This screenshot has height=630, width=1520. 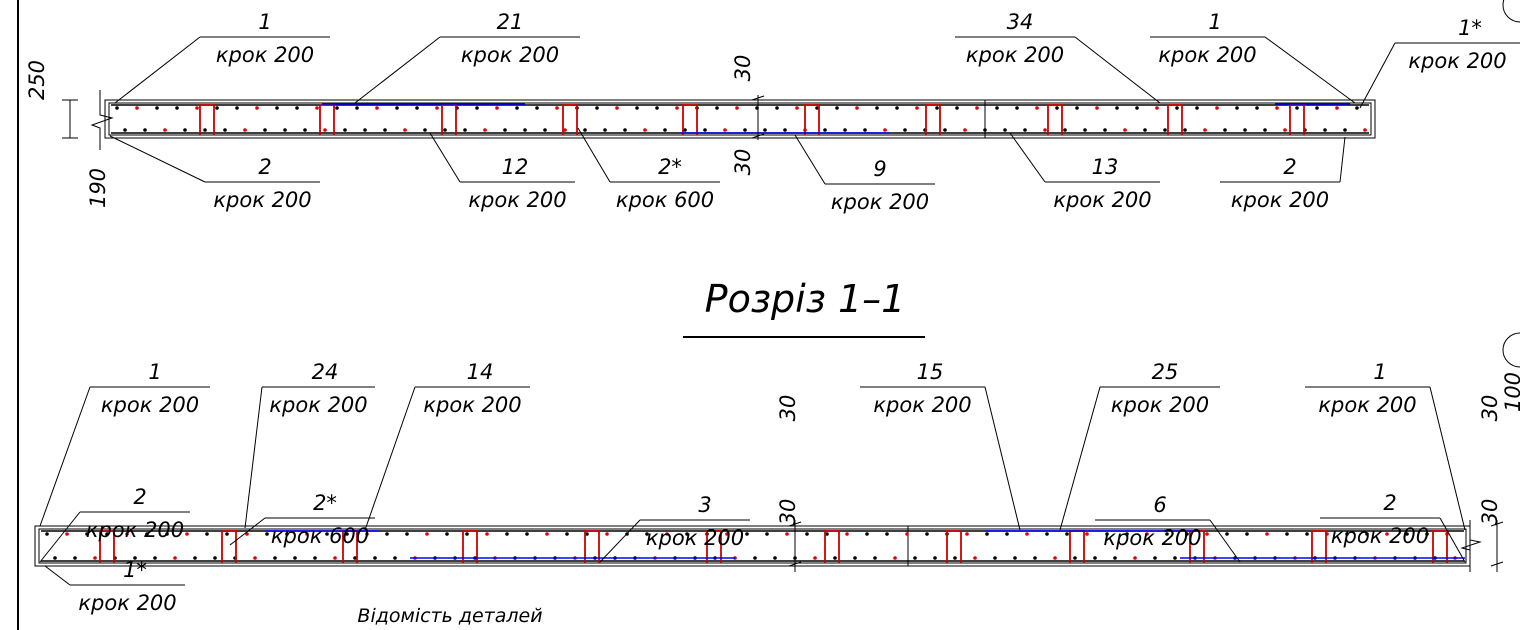 What do you see at coordinates (795, 546) in the screenshot?
I see `dim-line` at bounding box center [795, 546].